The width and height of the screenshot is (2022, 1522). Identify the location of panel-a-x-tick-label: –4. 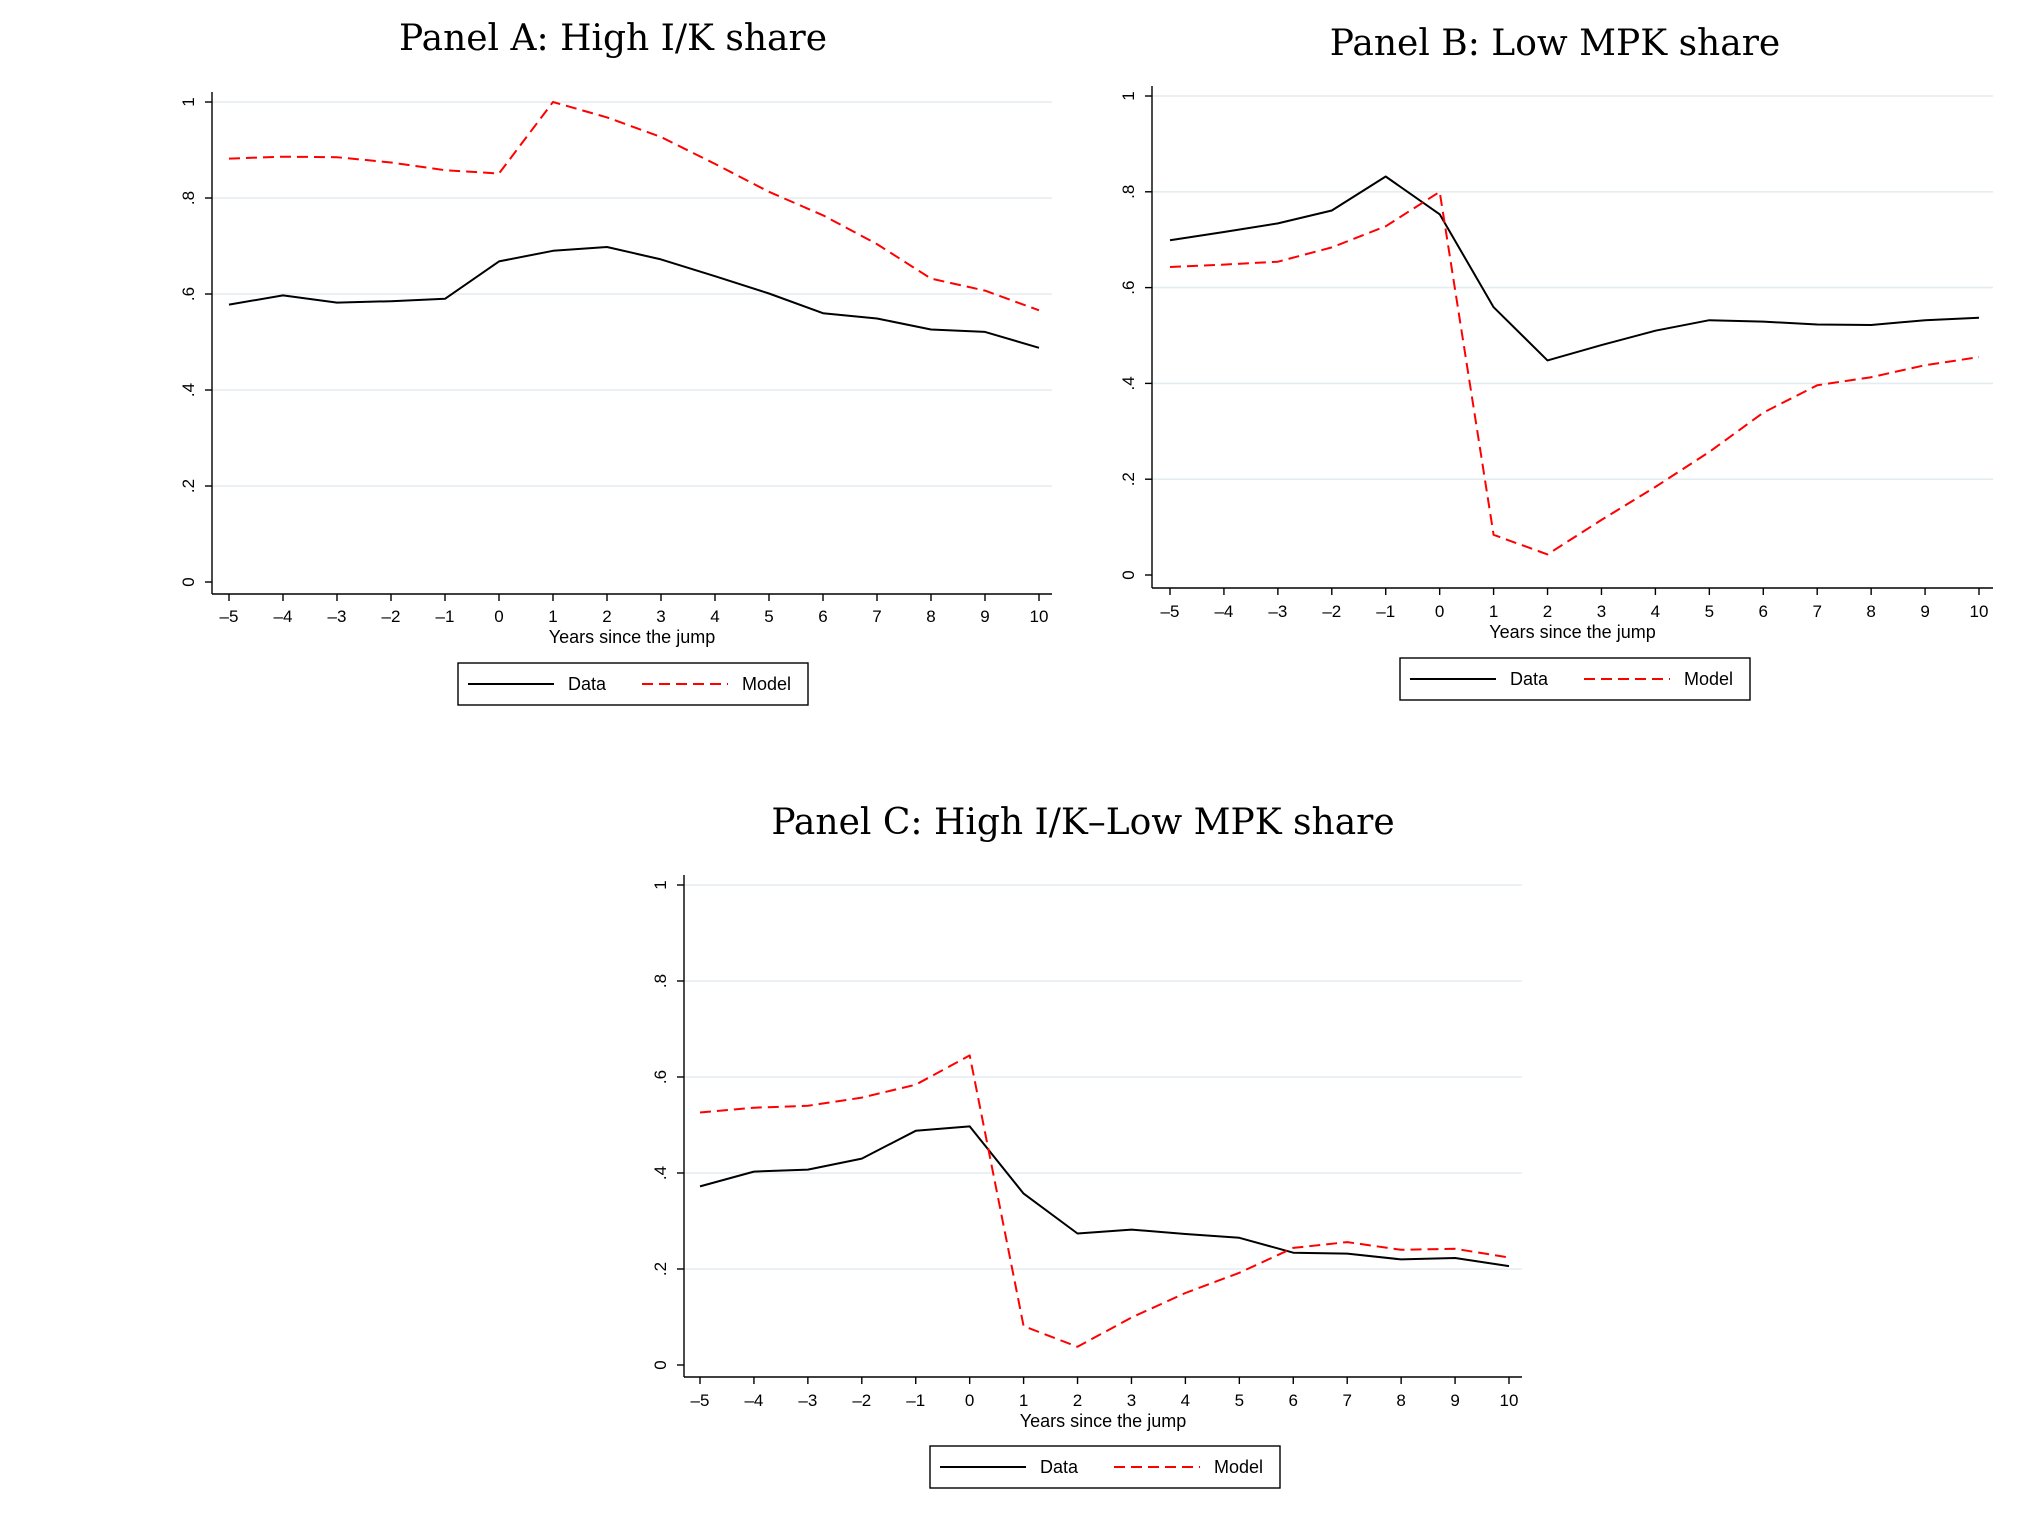
(283, 616).